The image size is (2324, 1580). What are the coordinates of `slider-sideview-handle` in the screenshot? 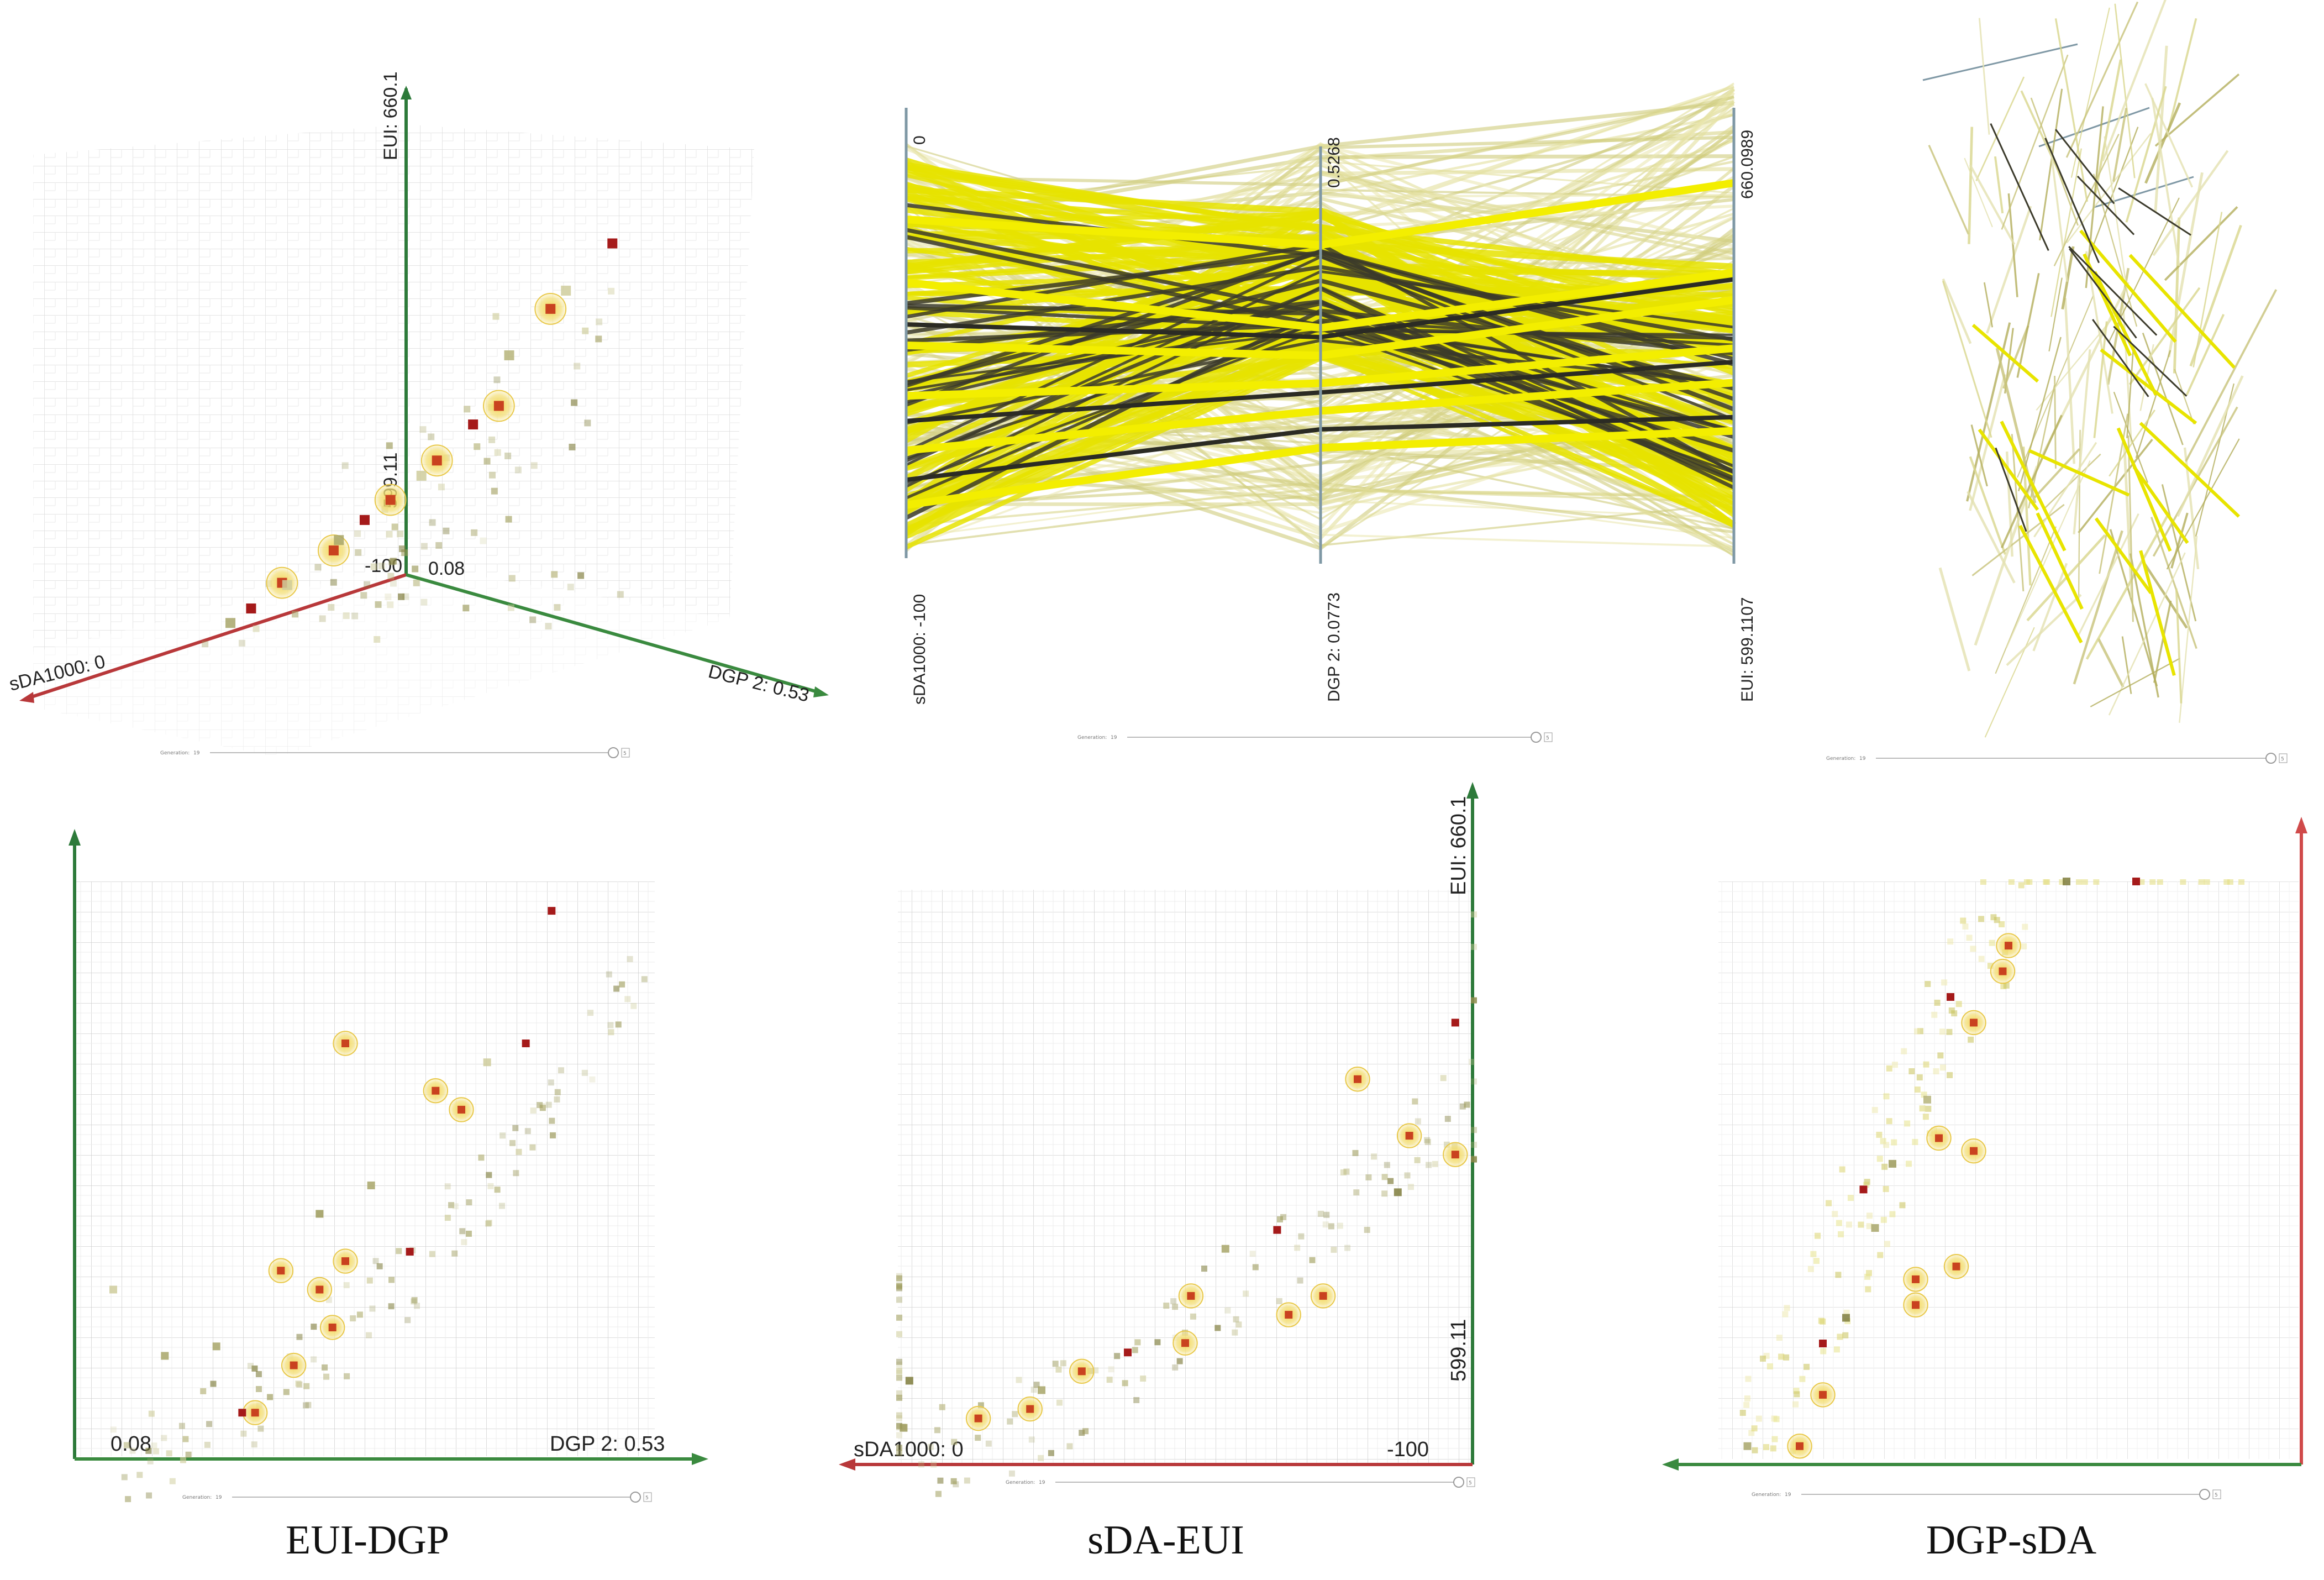 It's located at (2270, 758).